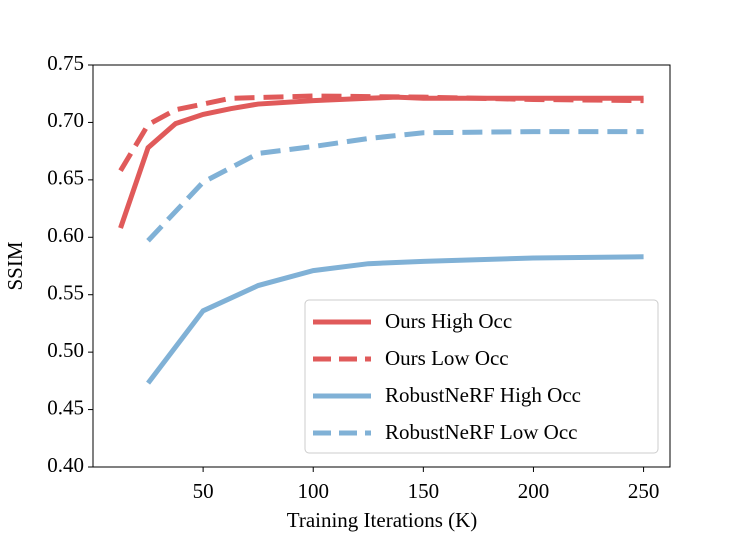 This screenshot has height=536, width=747. I want to click on x-tick-label: 50, so click(203, 491).